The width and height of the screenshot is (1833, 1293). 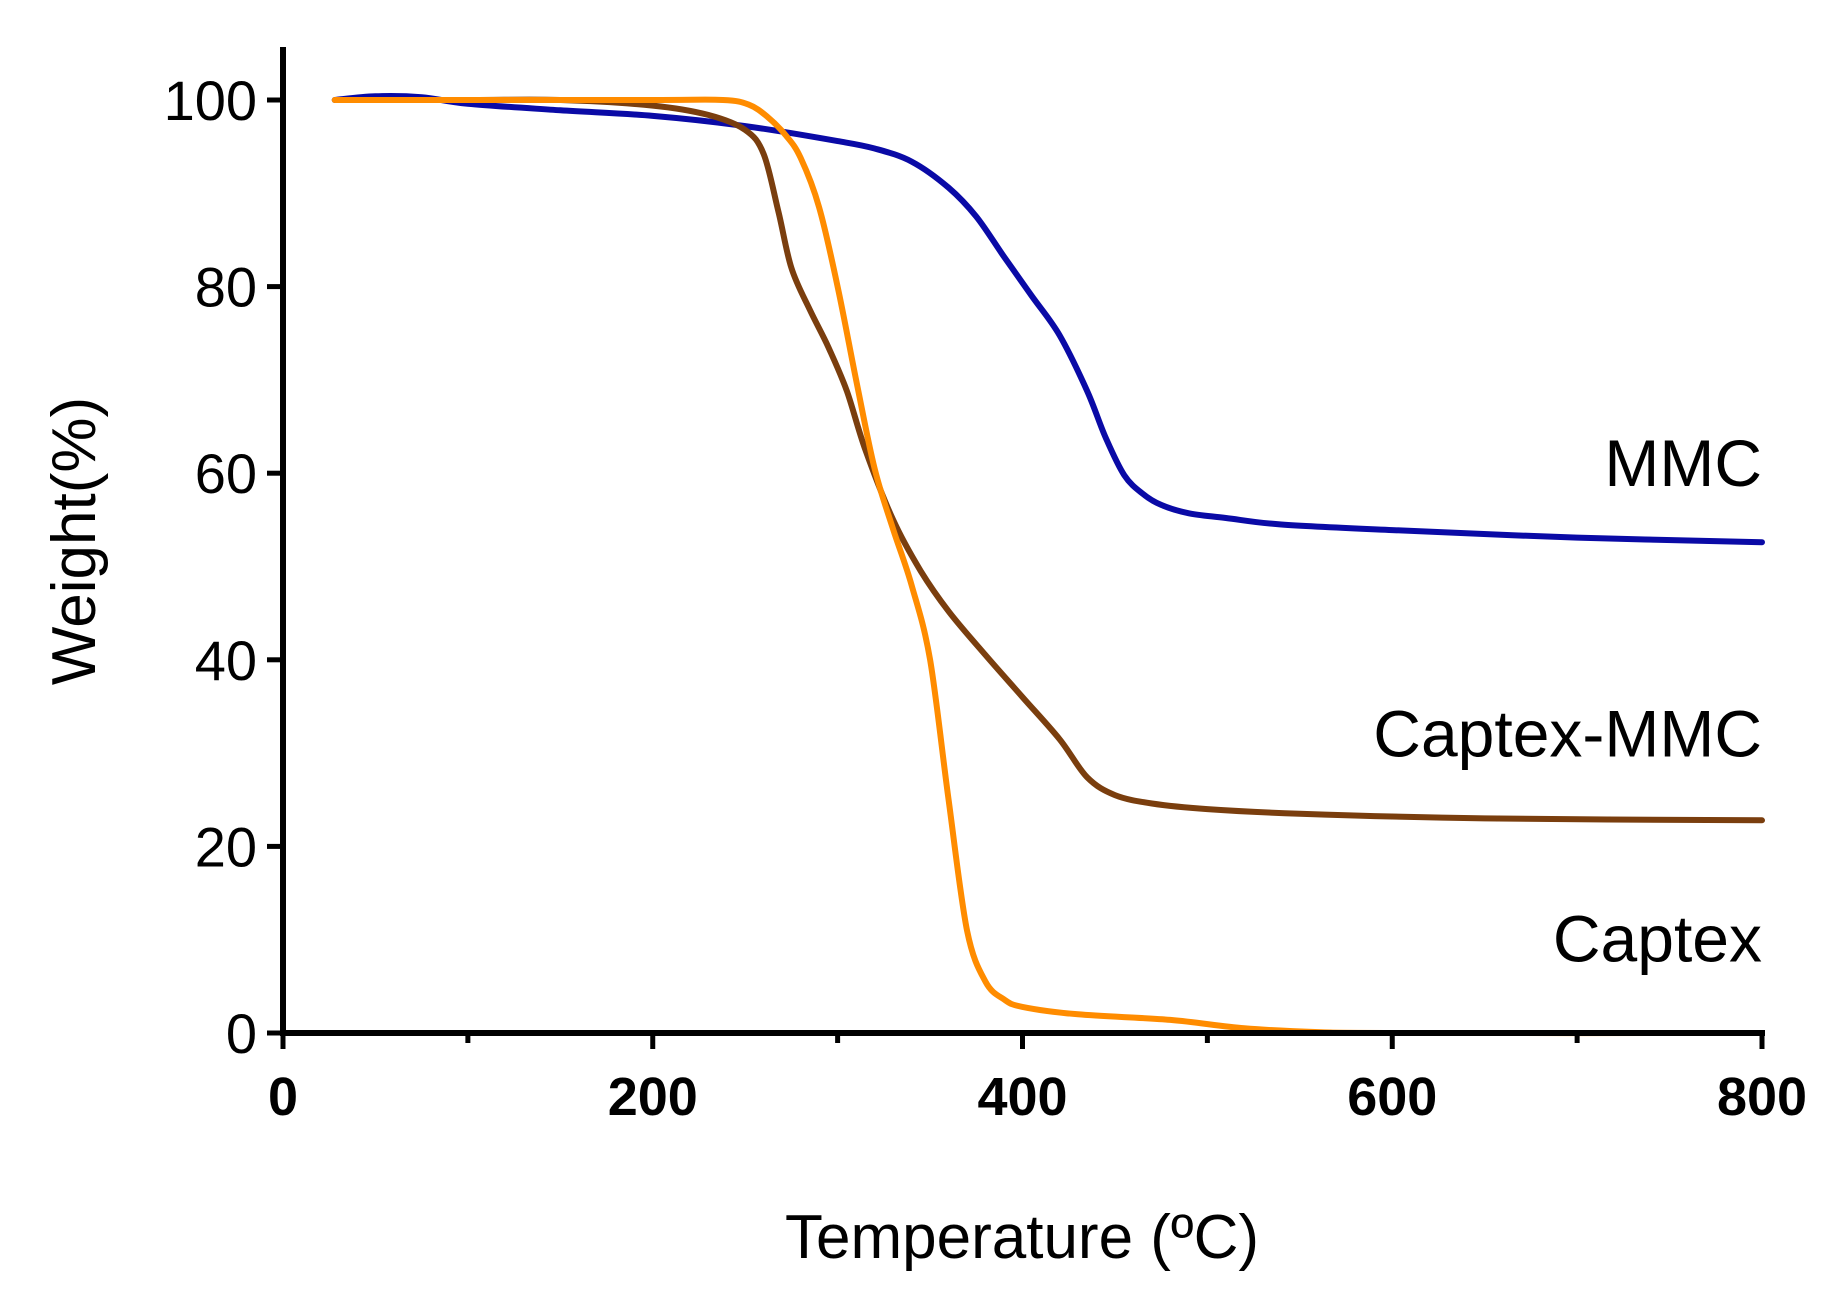 I want to click on series-label-captex-mmc: Captex-MMC, so click(x=1567, y=733).